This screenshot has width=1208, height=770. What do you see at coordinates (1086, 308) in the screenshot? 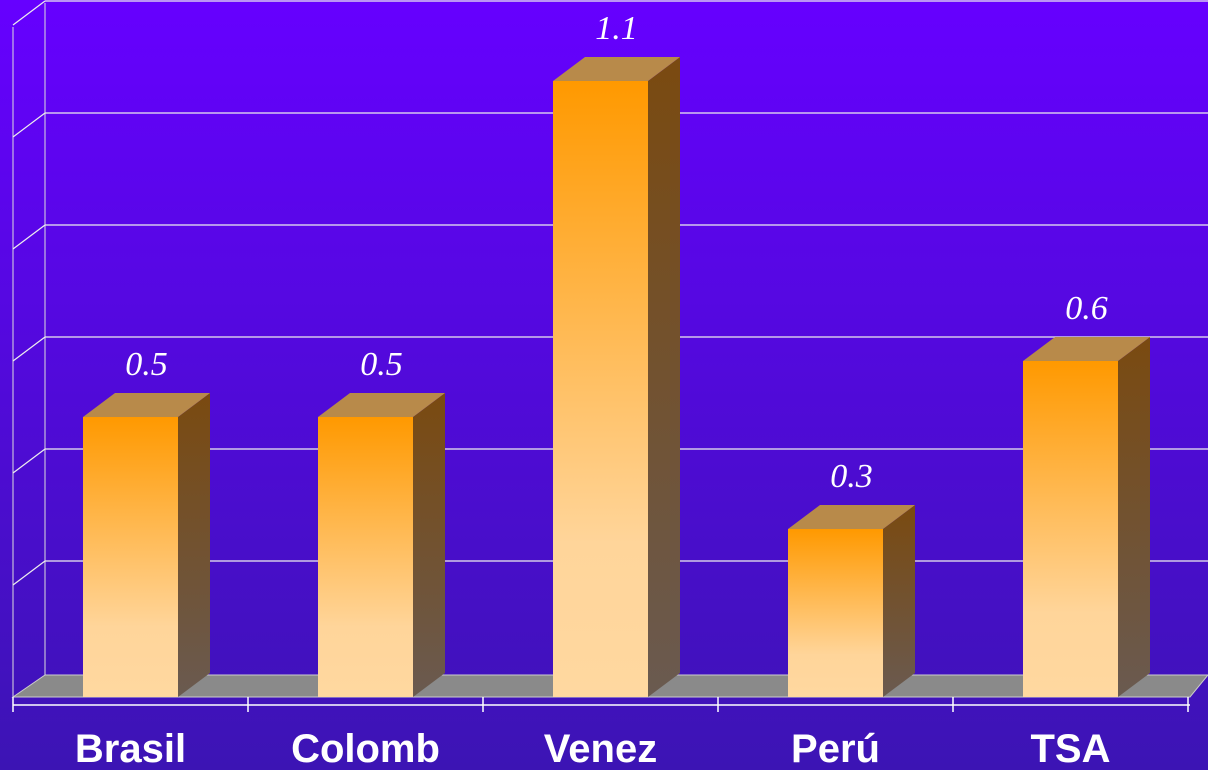
I see `data-label: 0.6` at bounding box center [1086, 308].